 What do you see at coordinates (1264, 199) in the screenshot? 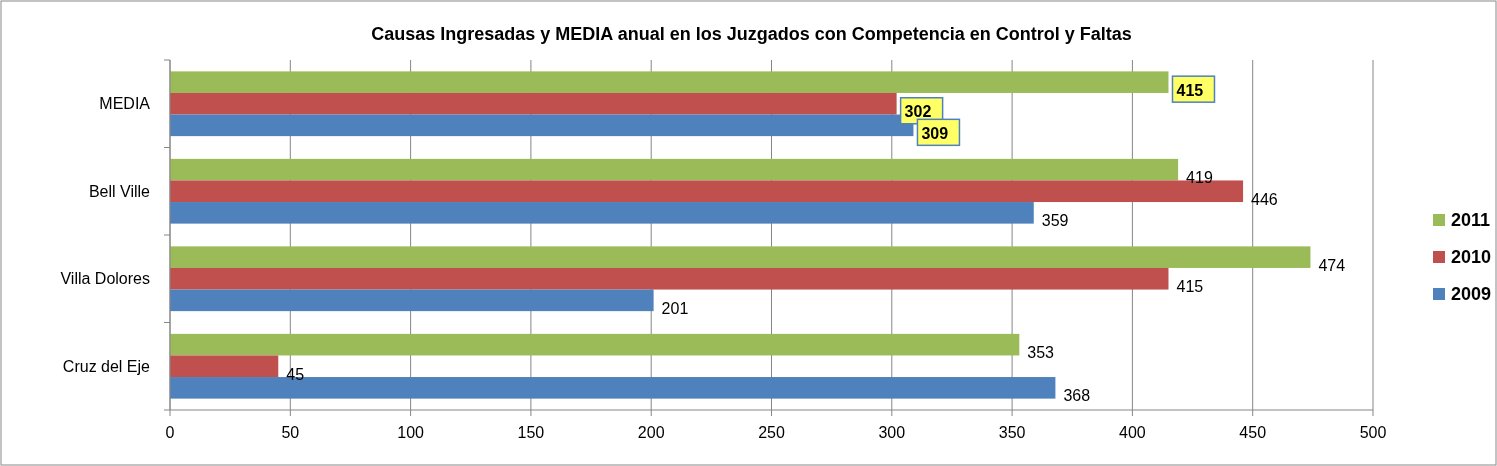
I see `data-label: 446` at bounding box center [1264, 199].